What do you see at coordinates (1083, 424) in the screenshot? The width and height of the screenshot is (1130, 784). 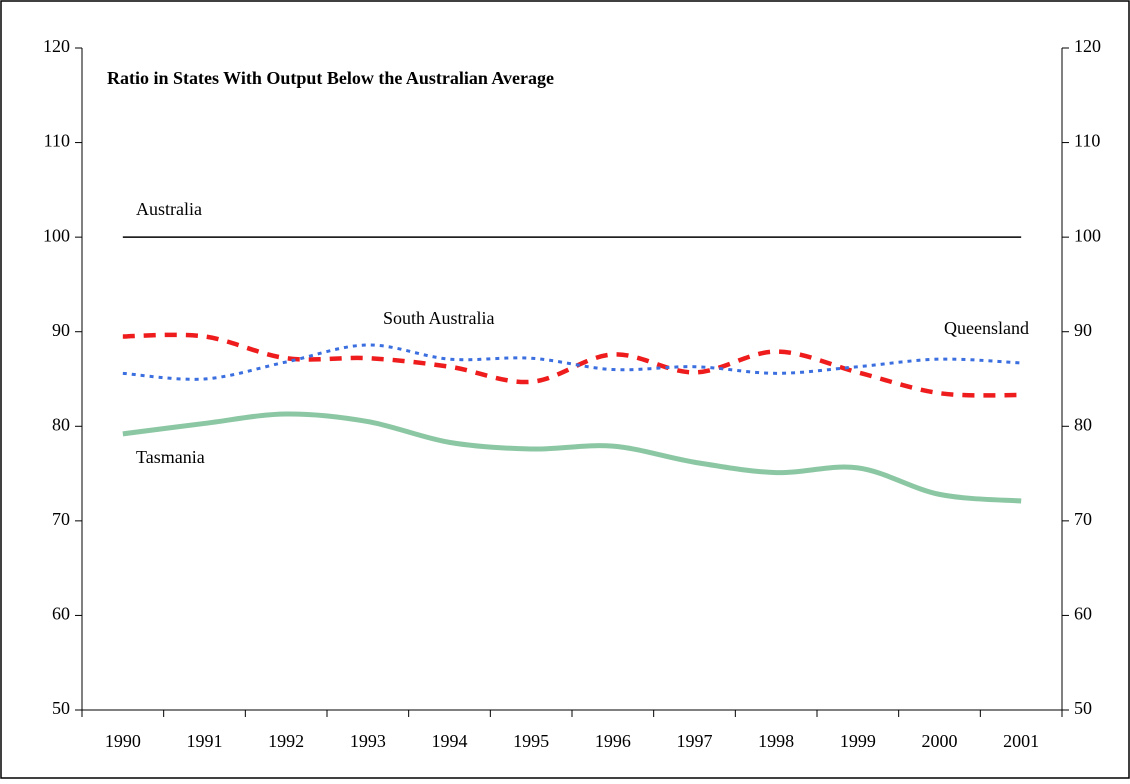 I see `y2-tick-label: 80` at bounding box center [1083, 424].